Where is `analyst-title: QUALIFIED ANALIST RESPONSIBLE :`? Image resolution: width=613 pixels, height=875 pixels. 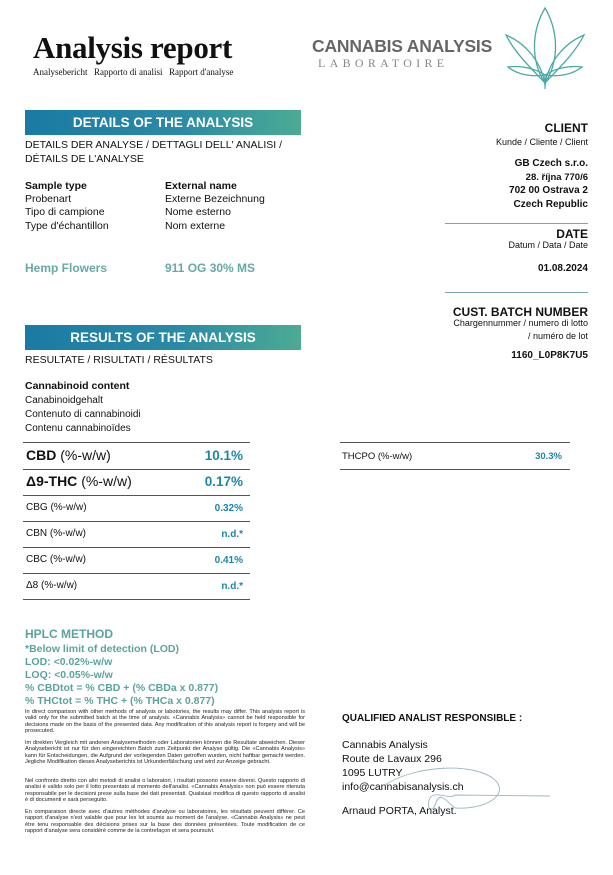
analyst-title: QUALIFIED ANALIST RESPONSIBLE : is located at coordinates (432, 718).